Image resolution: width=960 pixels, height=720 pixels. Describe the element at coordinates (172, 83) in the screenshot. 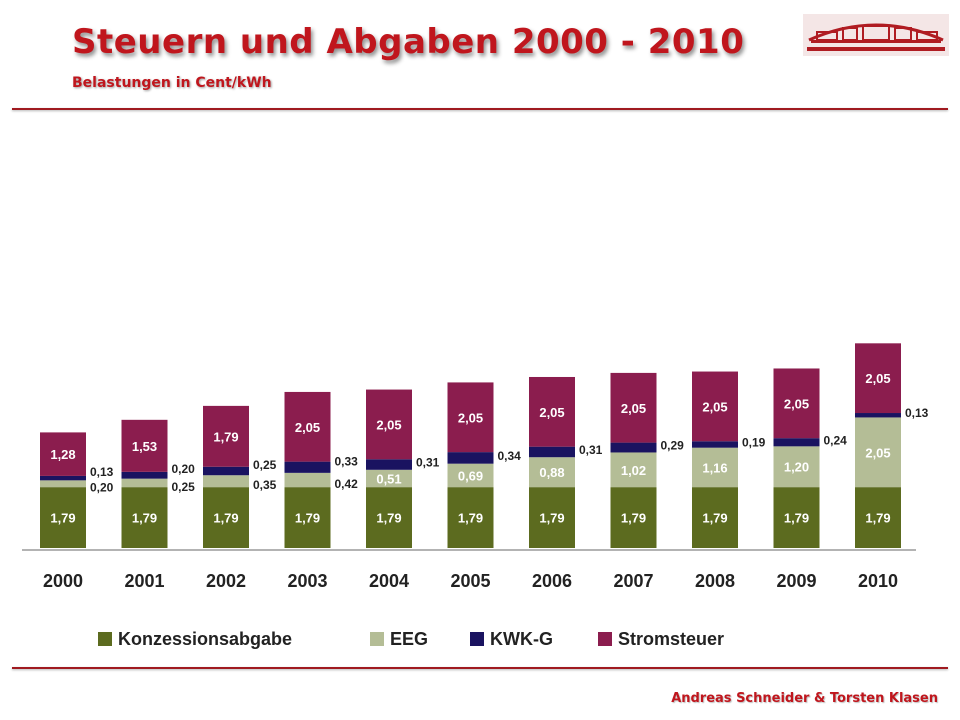

I see `page-subtitle: Belastungen in Cent/kWh` at that location.